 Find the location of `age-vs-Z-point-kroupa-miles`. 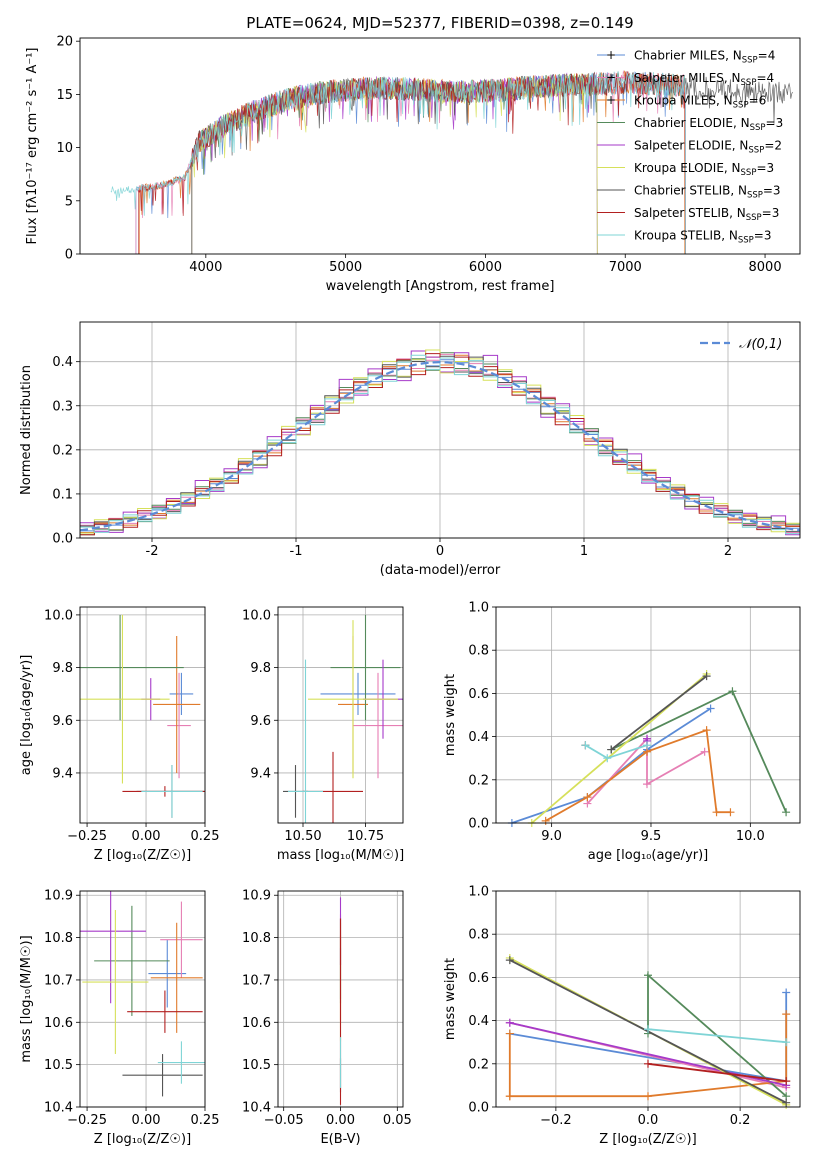

age-vs-Z-point-kroupa-miles is located at coordinates (177, 704).